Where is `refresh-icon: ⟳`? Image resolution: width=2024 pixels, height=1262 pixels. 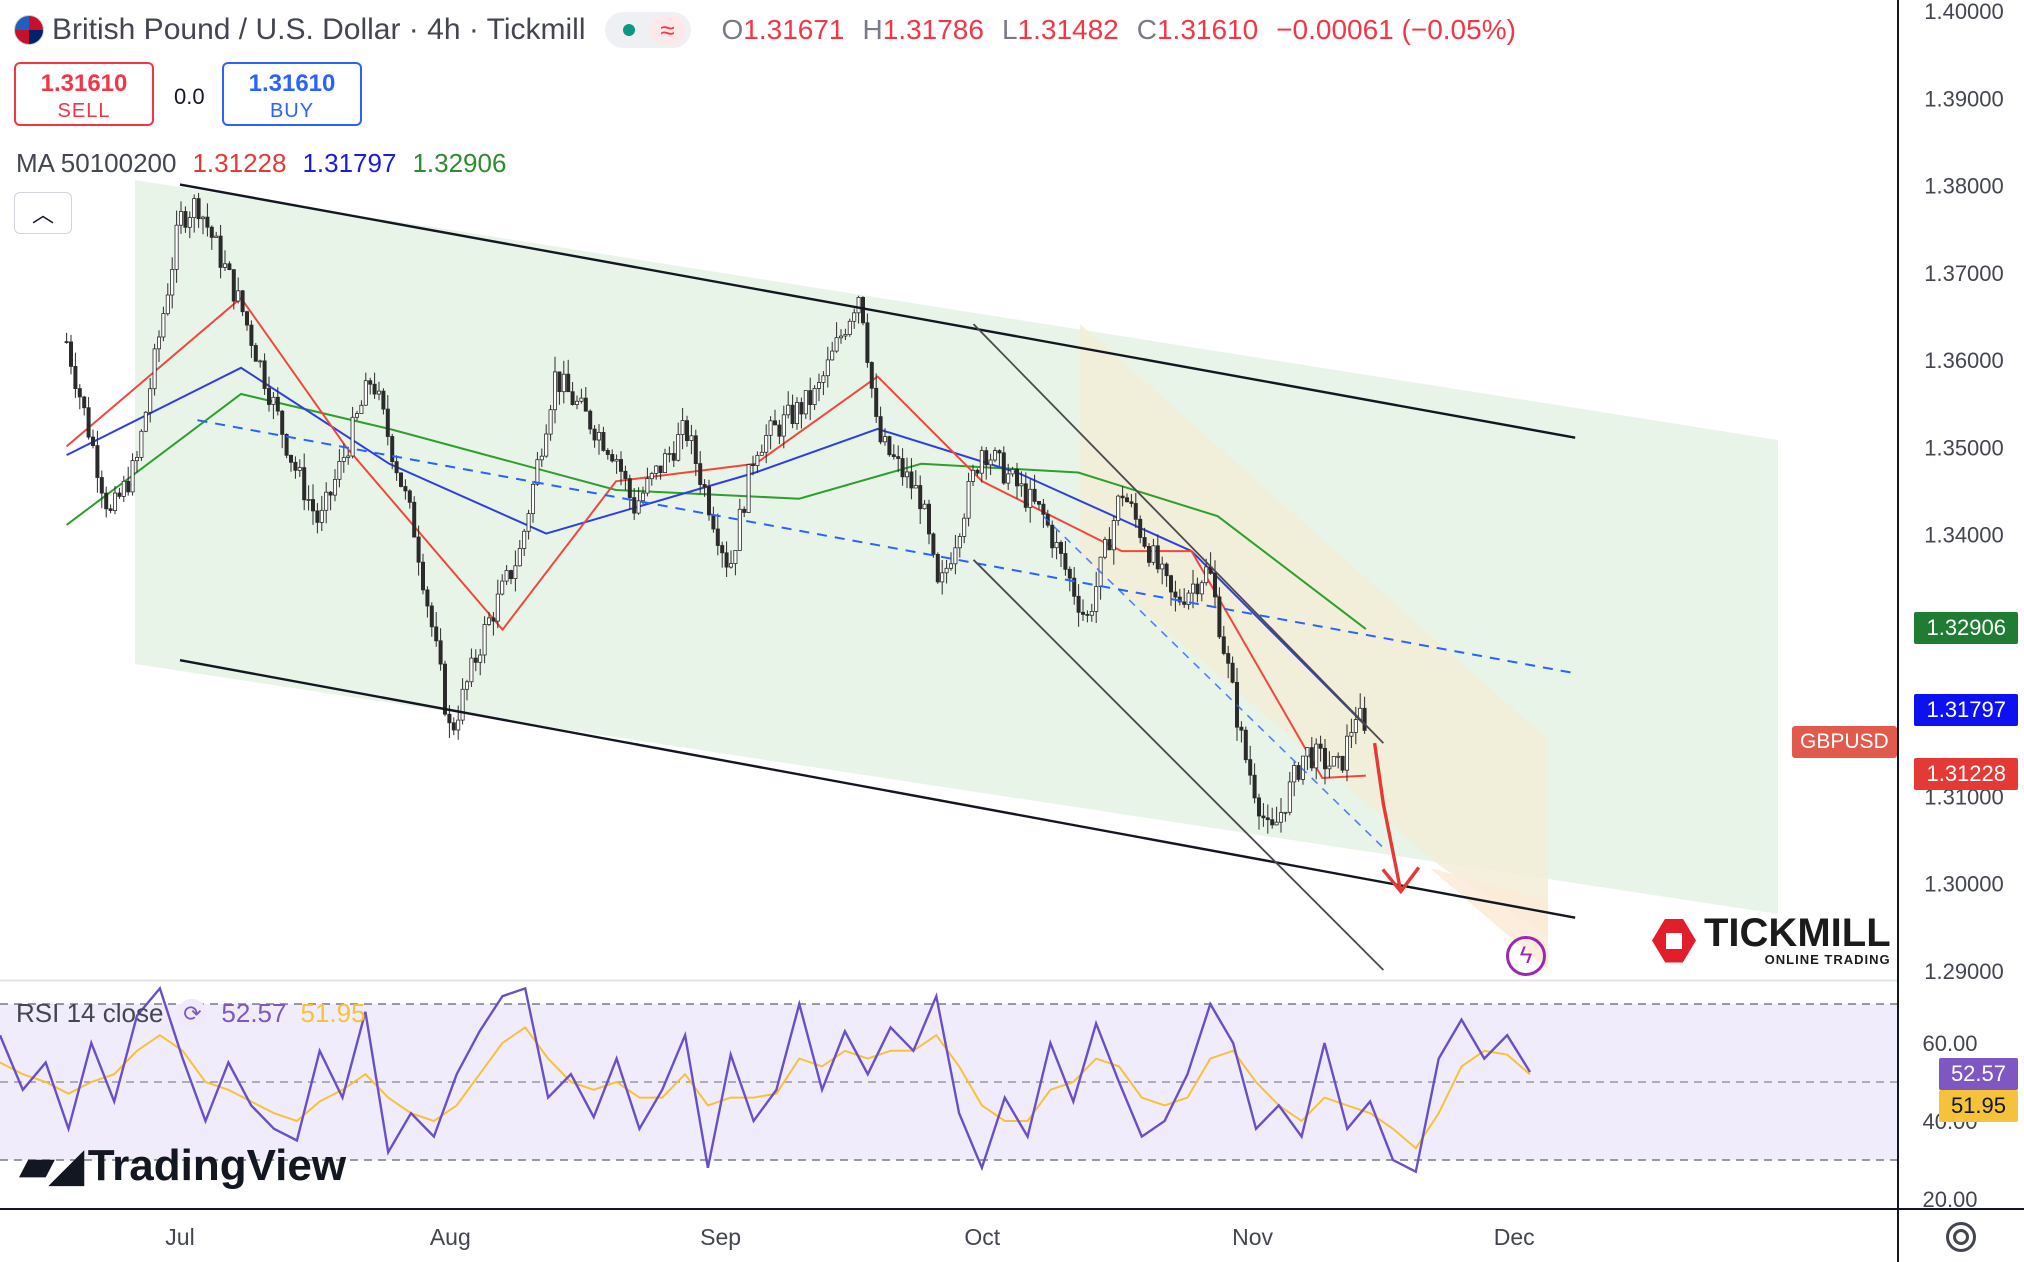
refresh-icon: ⟳ is located at coordinates (192, 1013).